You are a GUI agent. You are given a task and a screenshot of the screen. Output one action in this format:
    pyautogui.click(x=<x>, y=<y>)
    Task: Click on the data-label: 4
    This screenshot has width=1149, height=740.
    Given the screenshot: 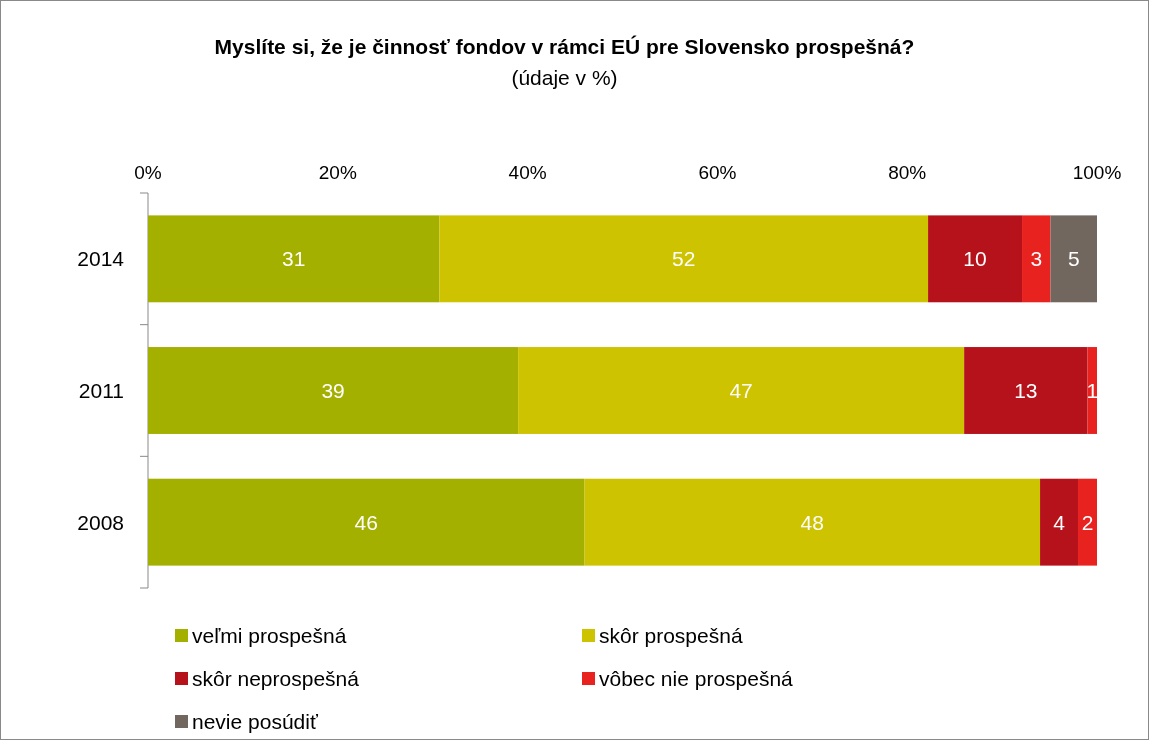 What is the action you would take?
    pyautogui.click(x=1059, y=522)
    